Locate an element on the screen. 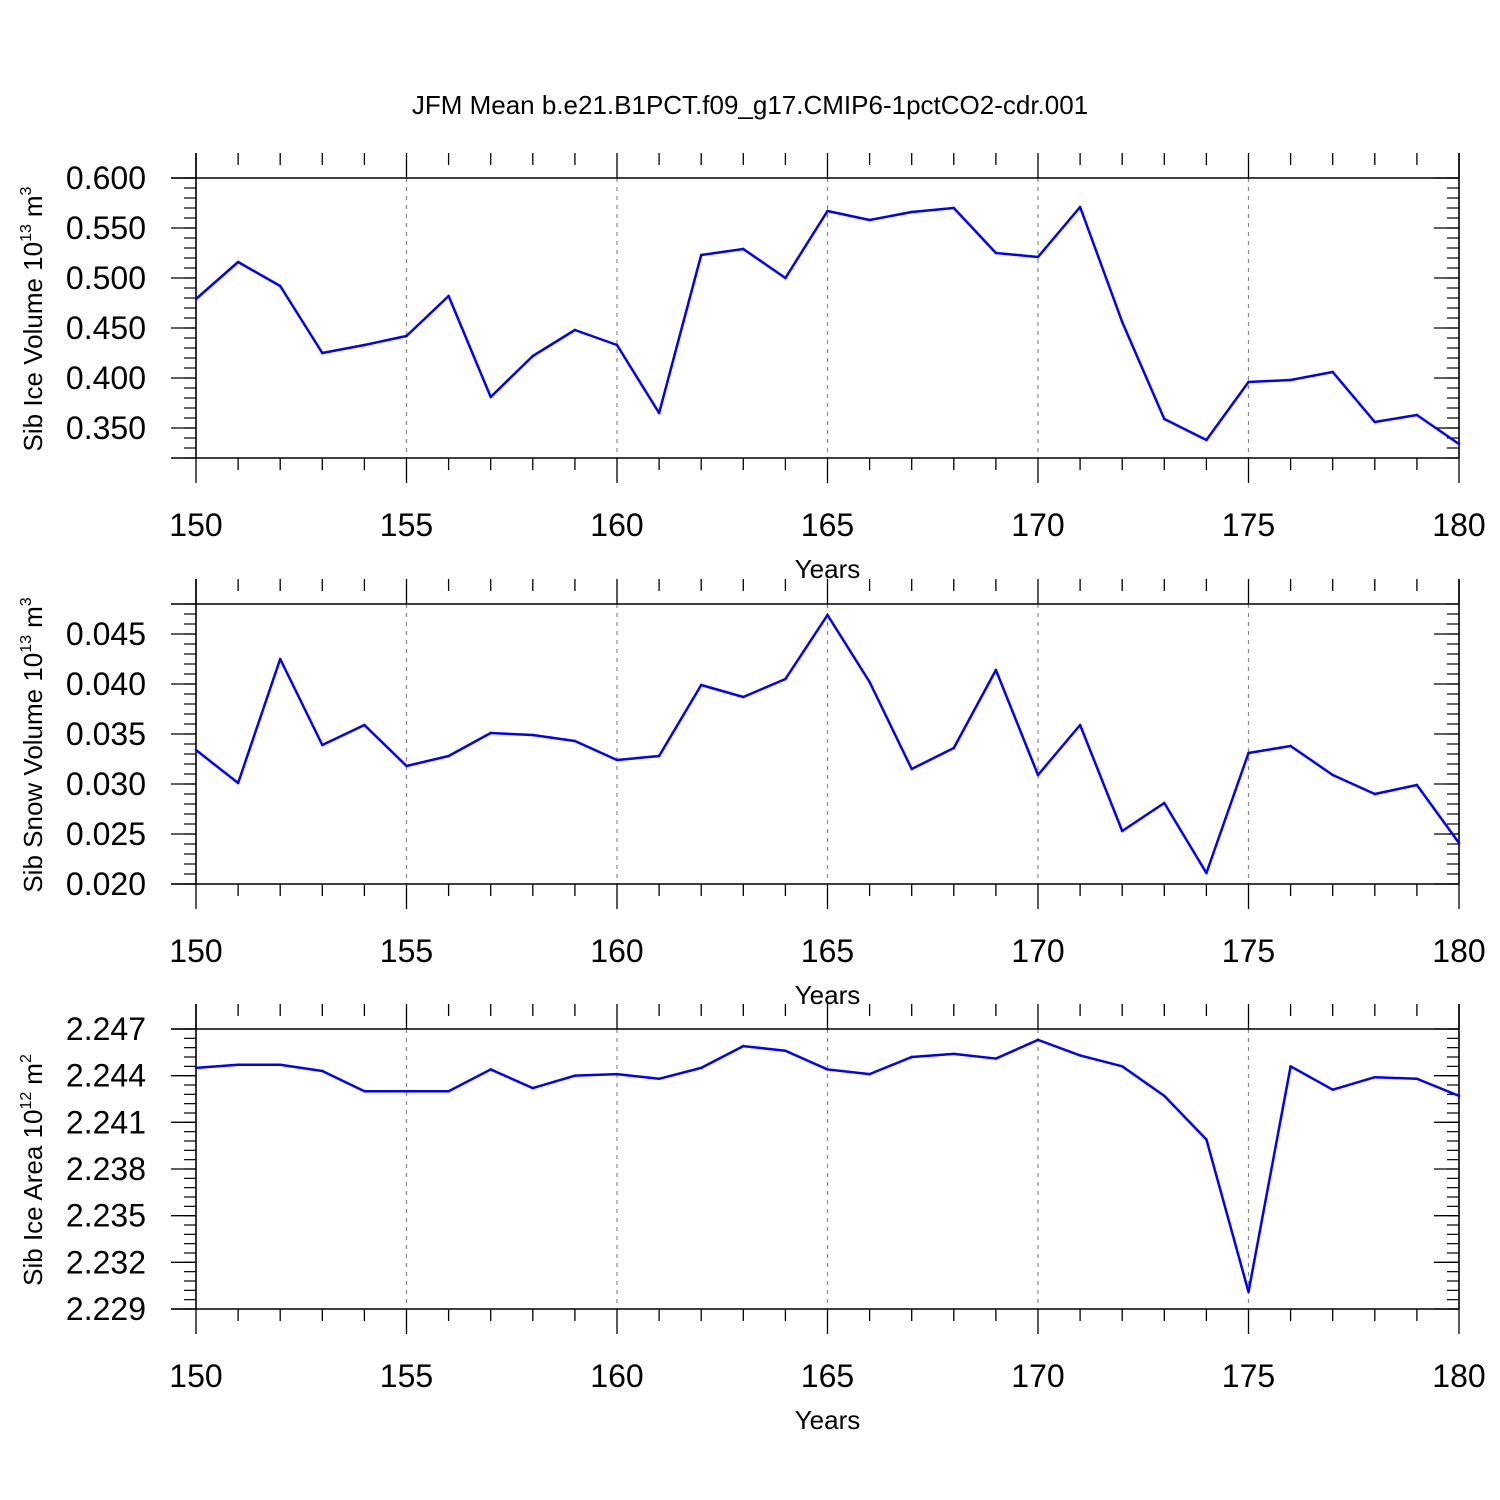  x-tick-label: 175 is located at coordinates (1248, 951).